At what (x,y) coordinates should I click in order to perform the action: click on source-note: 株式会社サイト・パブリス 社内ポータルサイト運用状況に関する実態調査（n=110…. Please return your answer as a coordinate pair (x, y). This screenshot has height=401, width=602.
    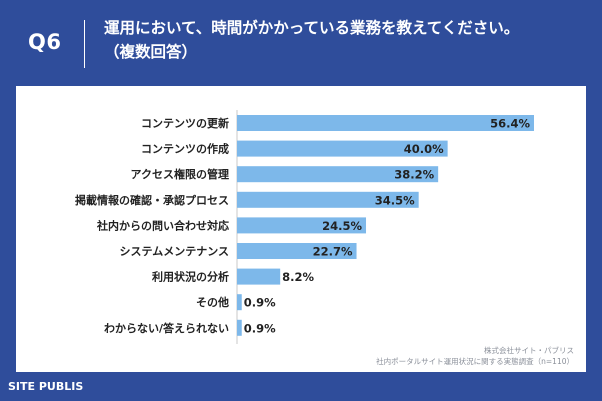
    Looking at the image, I should click on (444, 356).